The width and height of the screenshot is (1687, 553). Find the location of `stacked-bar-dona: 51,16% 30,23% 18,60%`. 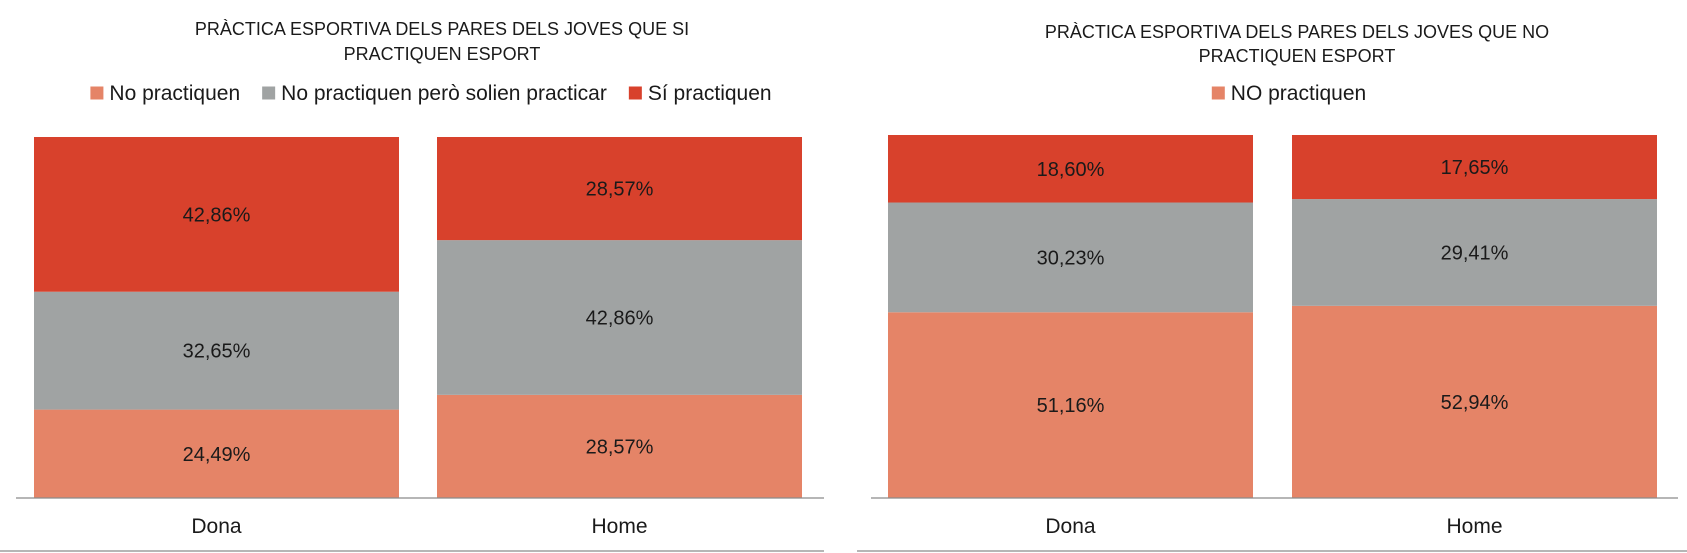

stacked-bar-dona: 51,16% 30,23% 18,60% is located at coordinates (1070, 316).